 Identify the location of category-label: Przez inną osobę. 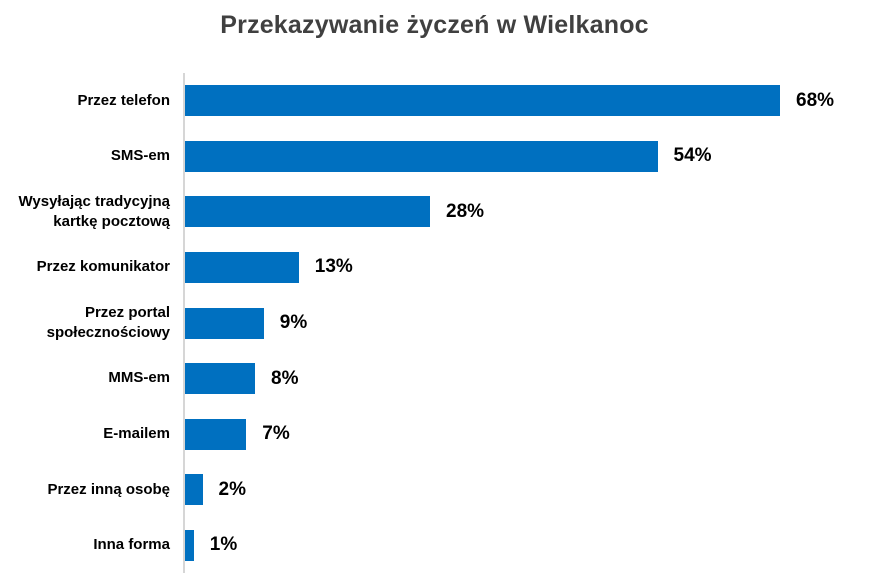
(108, 489).